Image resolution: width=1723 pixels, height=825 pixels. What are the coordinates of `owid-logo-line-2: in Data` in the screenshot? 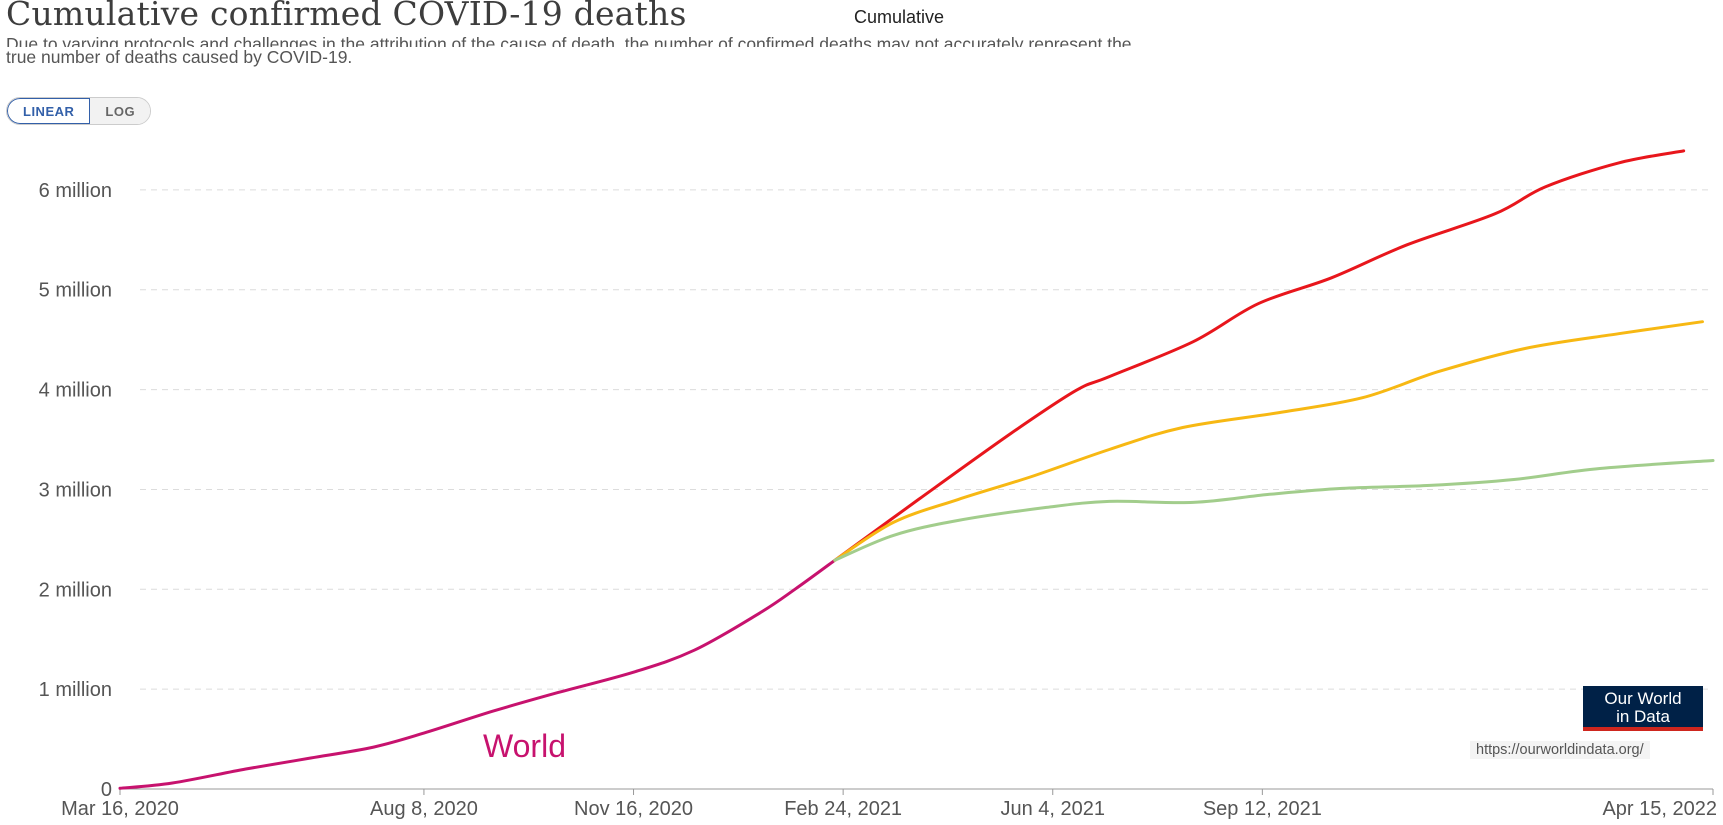 It's located at (1643, 716).